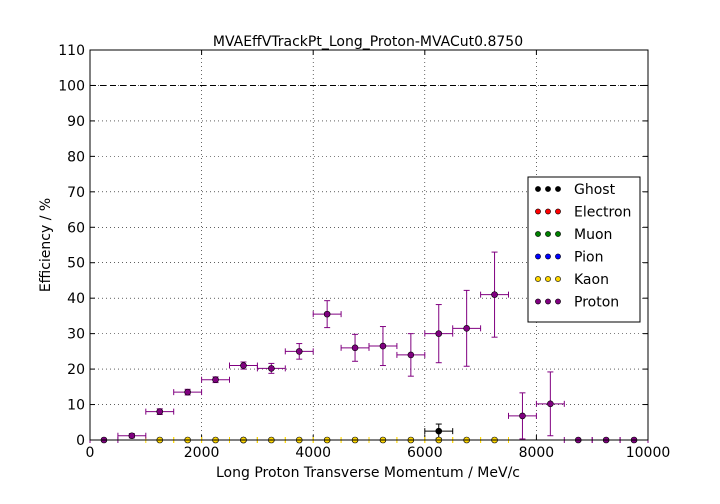 The height and width of the screenshot is (504, 720). What do you see at coordinates (537, 453) in the screenshot?
I see `x-tick-label: 8000` at bounding box center [537, 453].